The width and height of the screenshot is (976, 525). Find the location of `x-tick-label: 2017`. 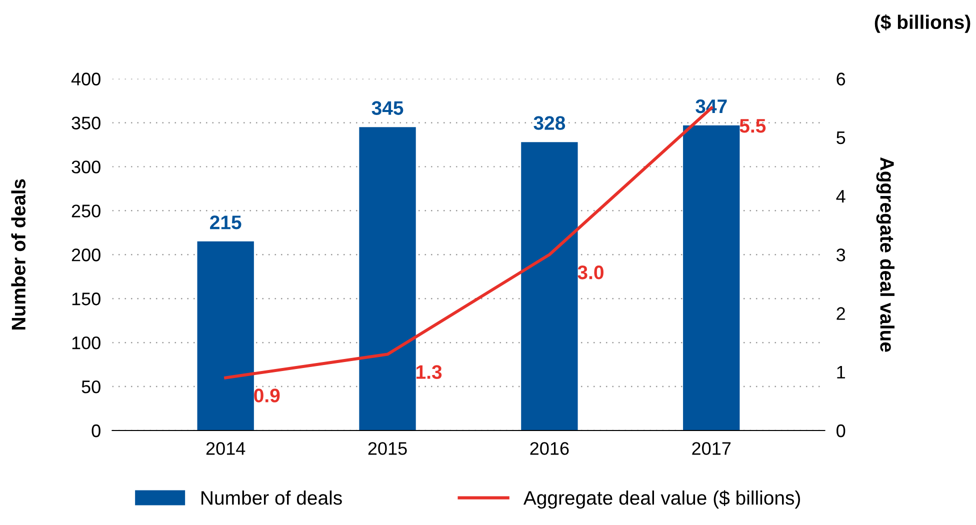

x-tick-label: 2017 is located at coordinates (711, 448).